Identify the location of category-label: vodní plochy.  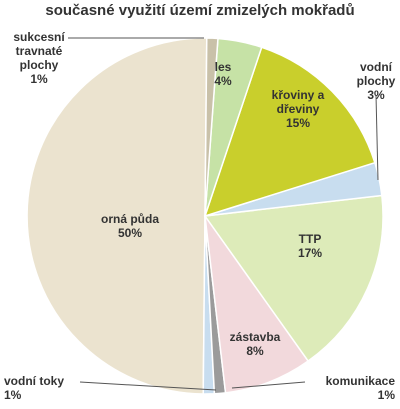
(376, 74).